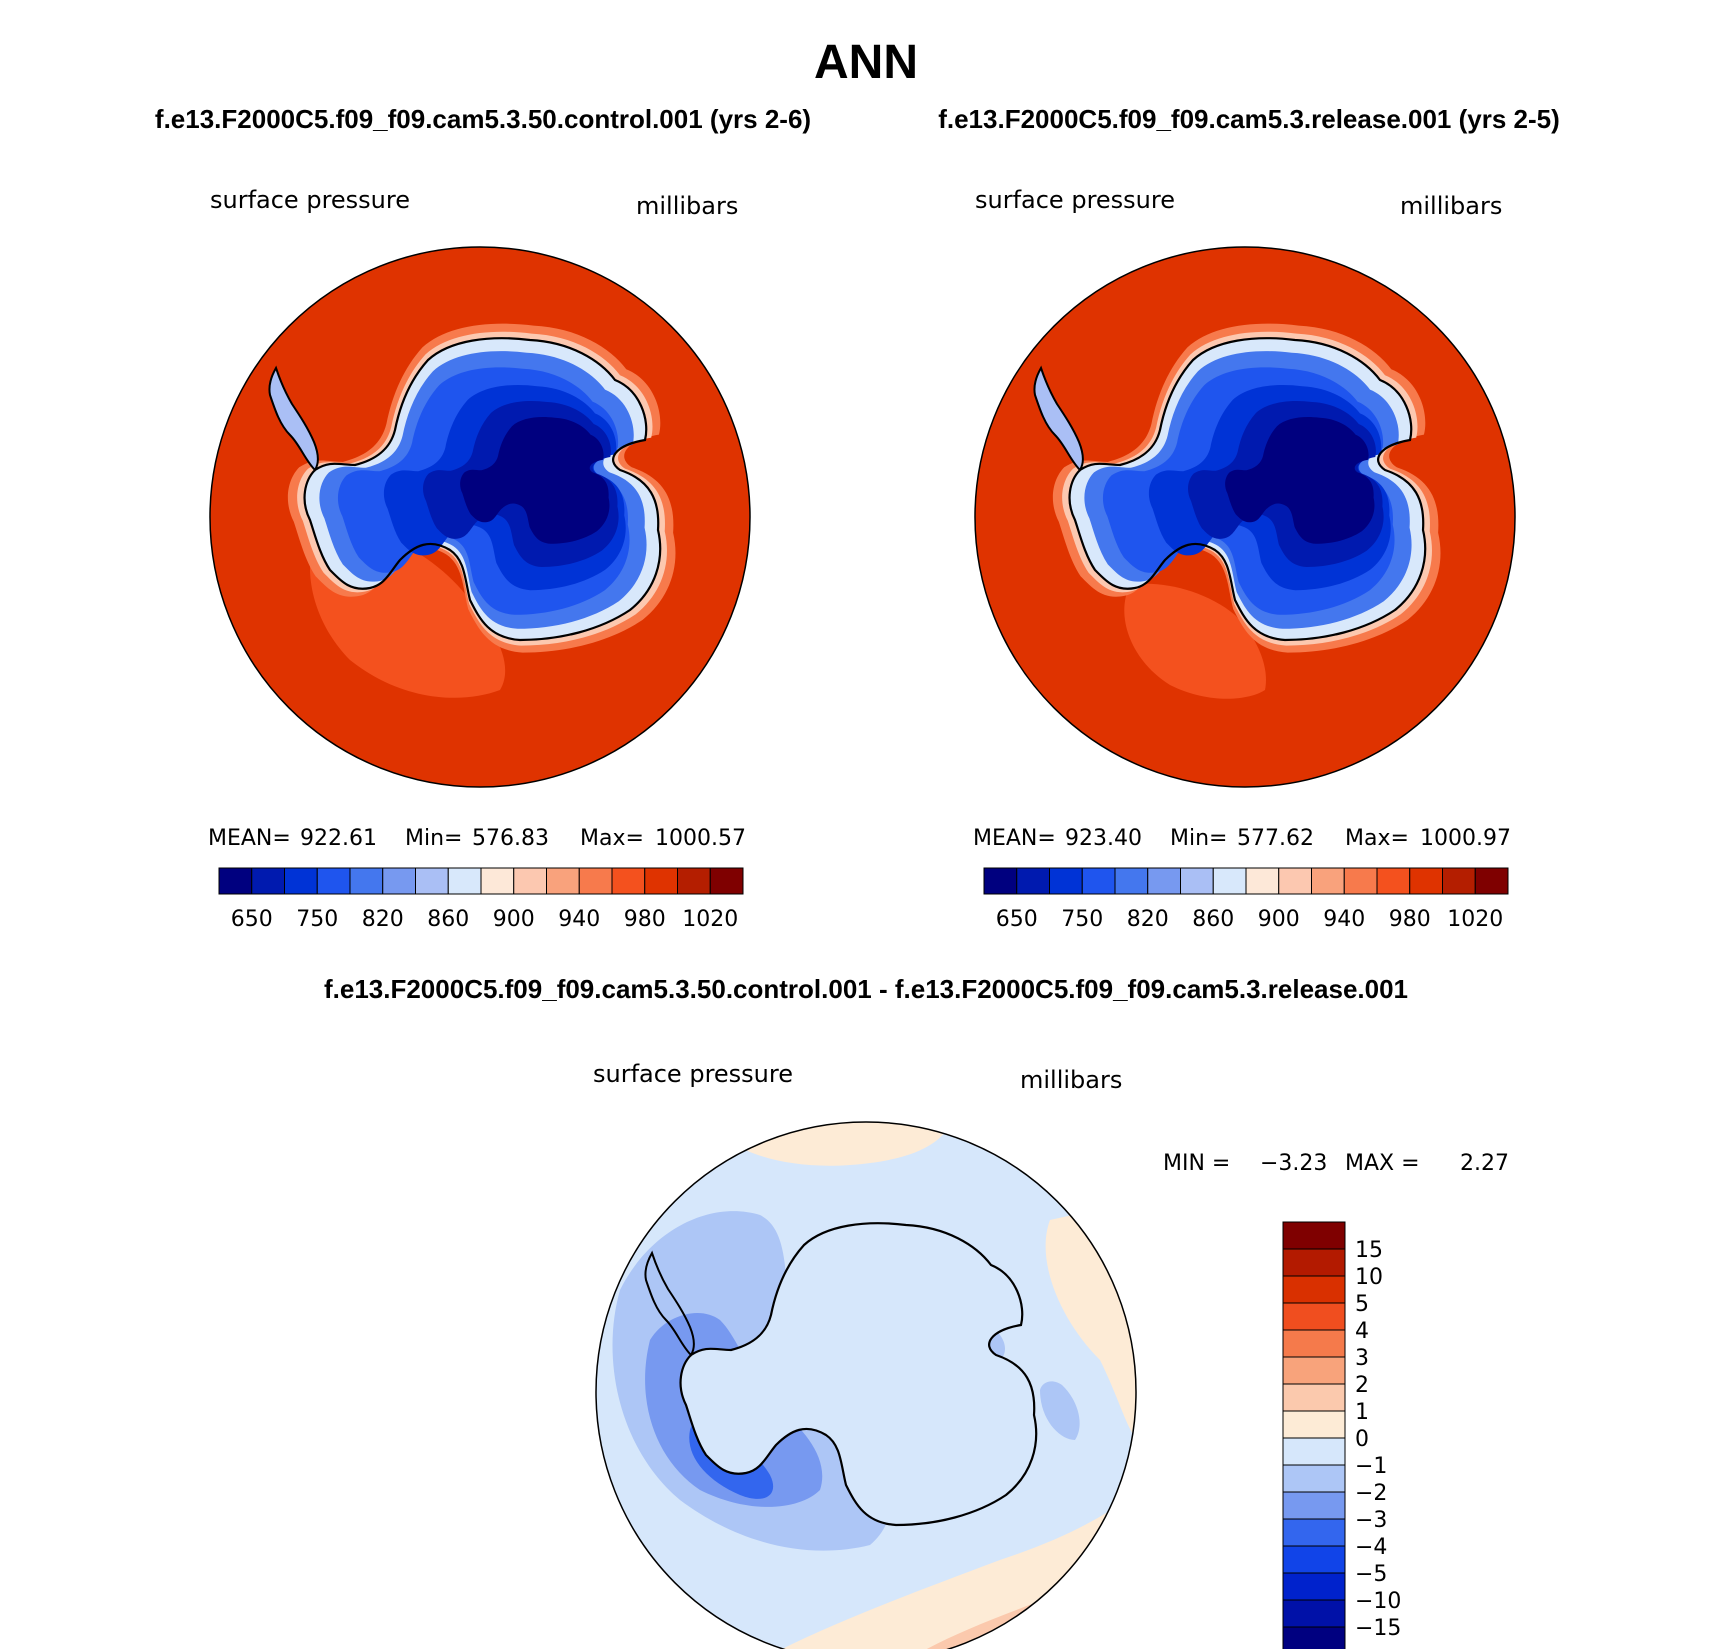  I want to click on diff-colorbar-tick-label: −5, so click(1371, 1574).